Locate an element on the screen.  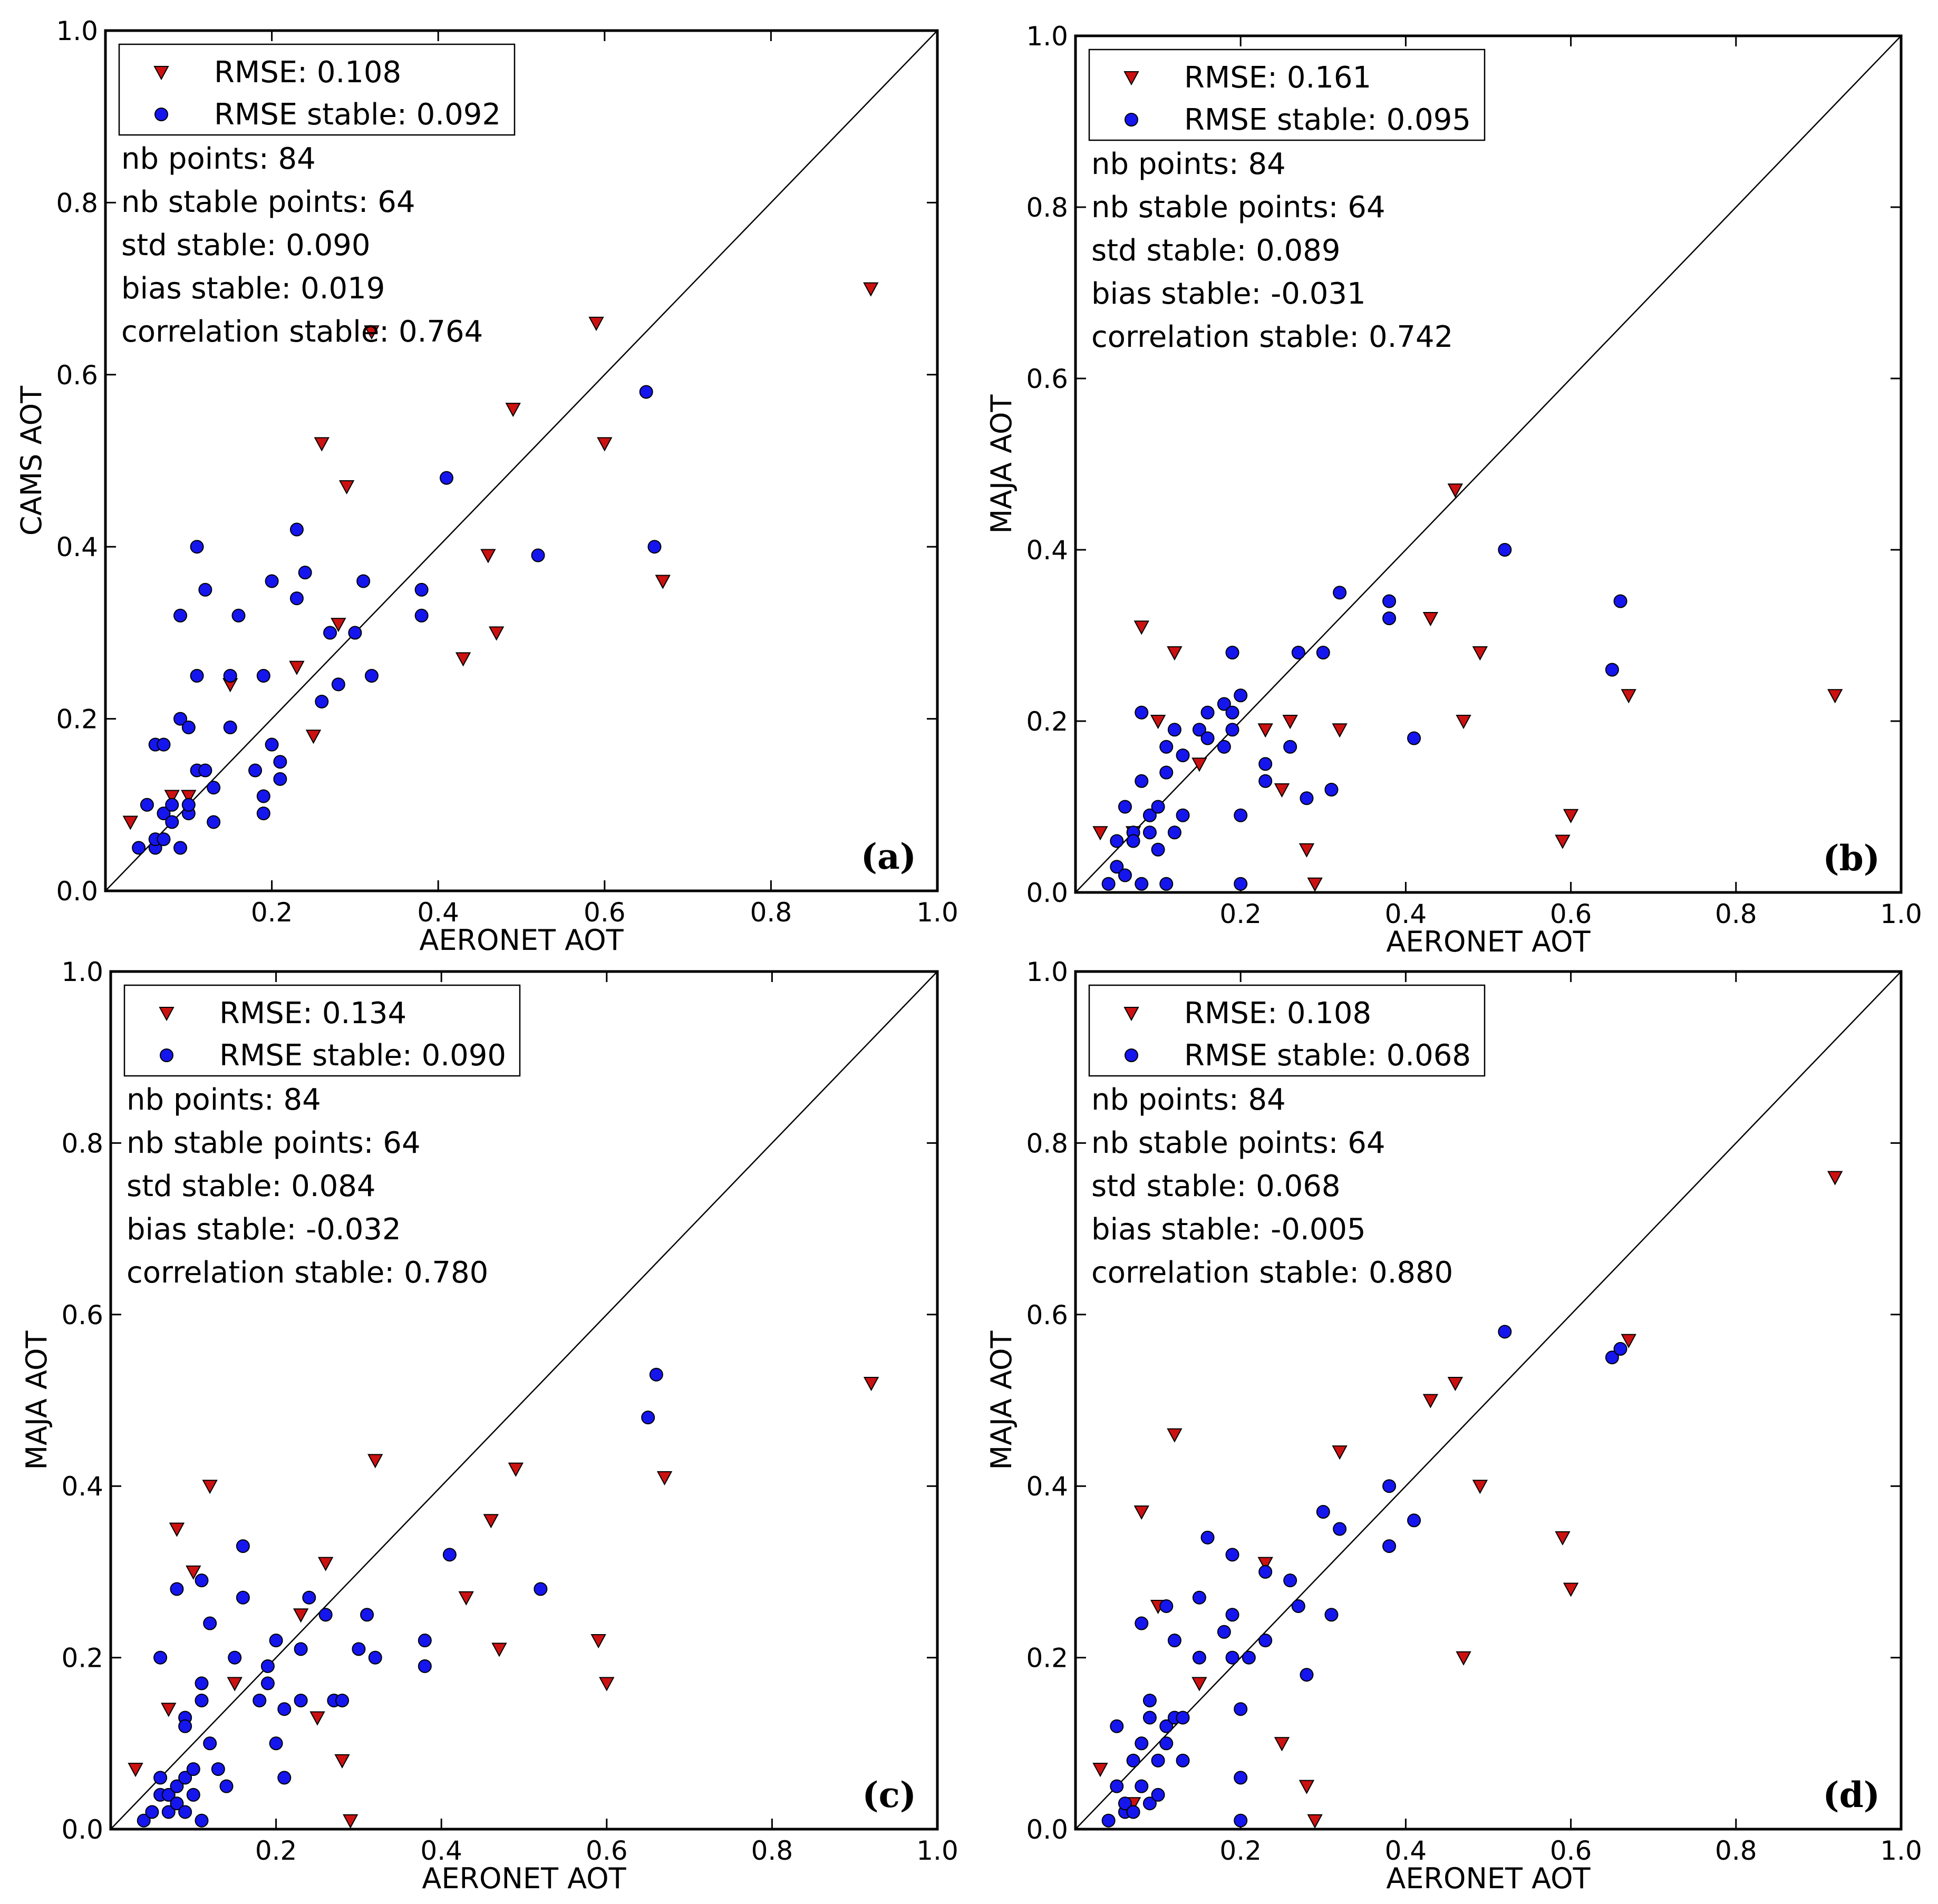
stats-line: bias stable: -0.031 is located at coordinates (1228, 294).